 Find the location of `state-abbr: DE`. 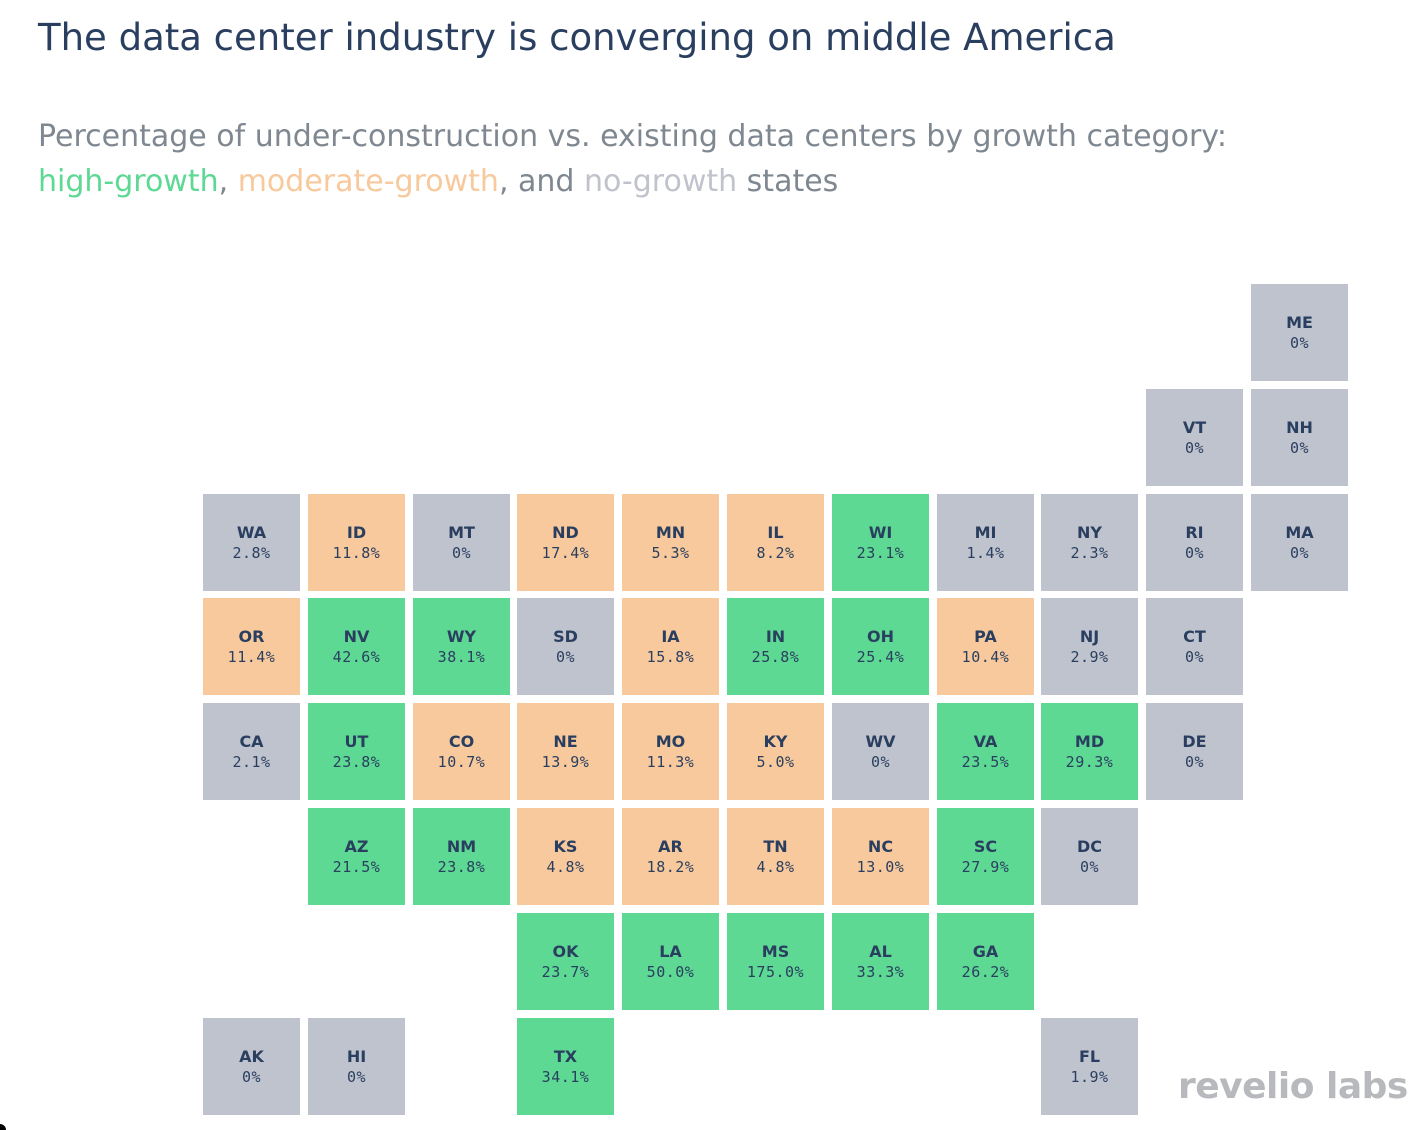

state-abbr: DE is located at coordinates (1194, 741).